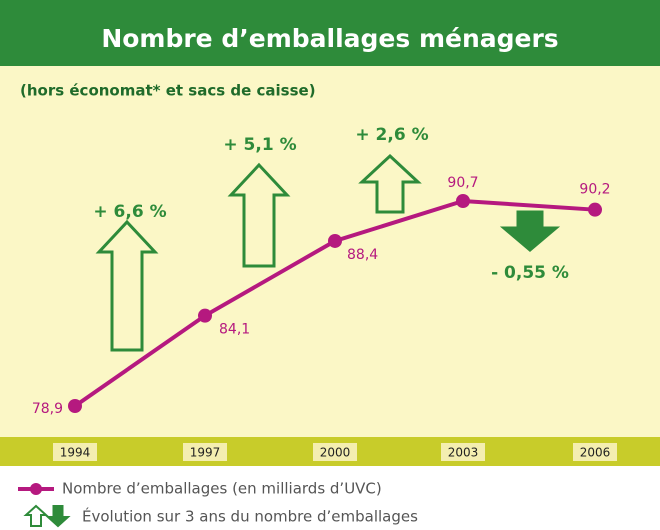 This screenshot has width=660, height=530. I want to click on data-label: 90,2, so click(594, 190).